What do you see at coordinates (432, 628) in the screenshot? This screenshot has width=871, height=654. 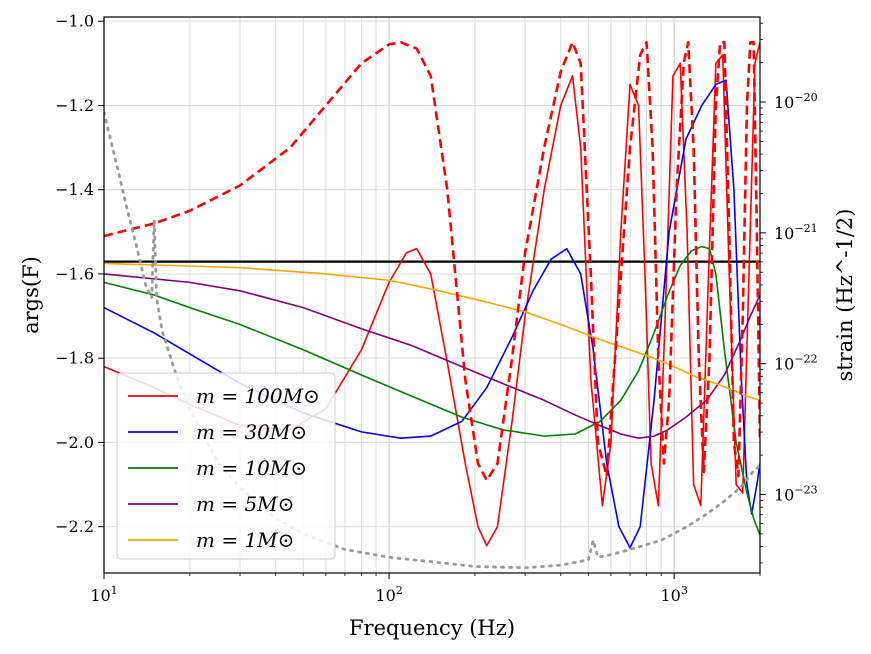 I see `x-axis-title: Frequency (Hz)` at bounding box center [432, 628].